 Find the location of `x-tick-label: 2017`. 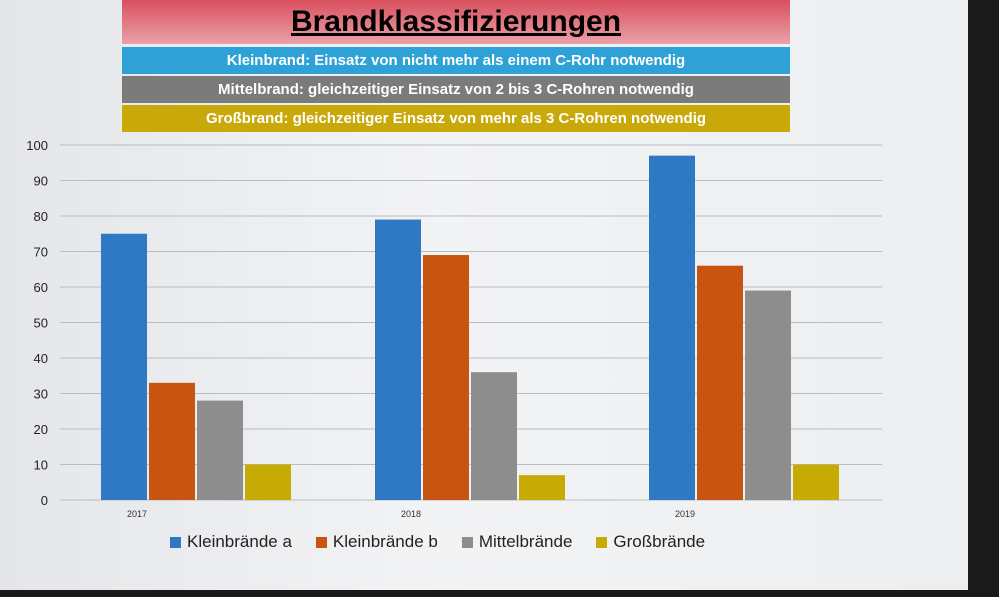

x-tick-label: 2017 is located at coordinates (137, 514).